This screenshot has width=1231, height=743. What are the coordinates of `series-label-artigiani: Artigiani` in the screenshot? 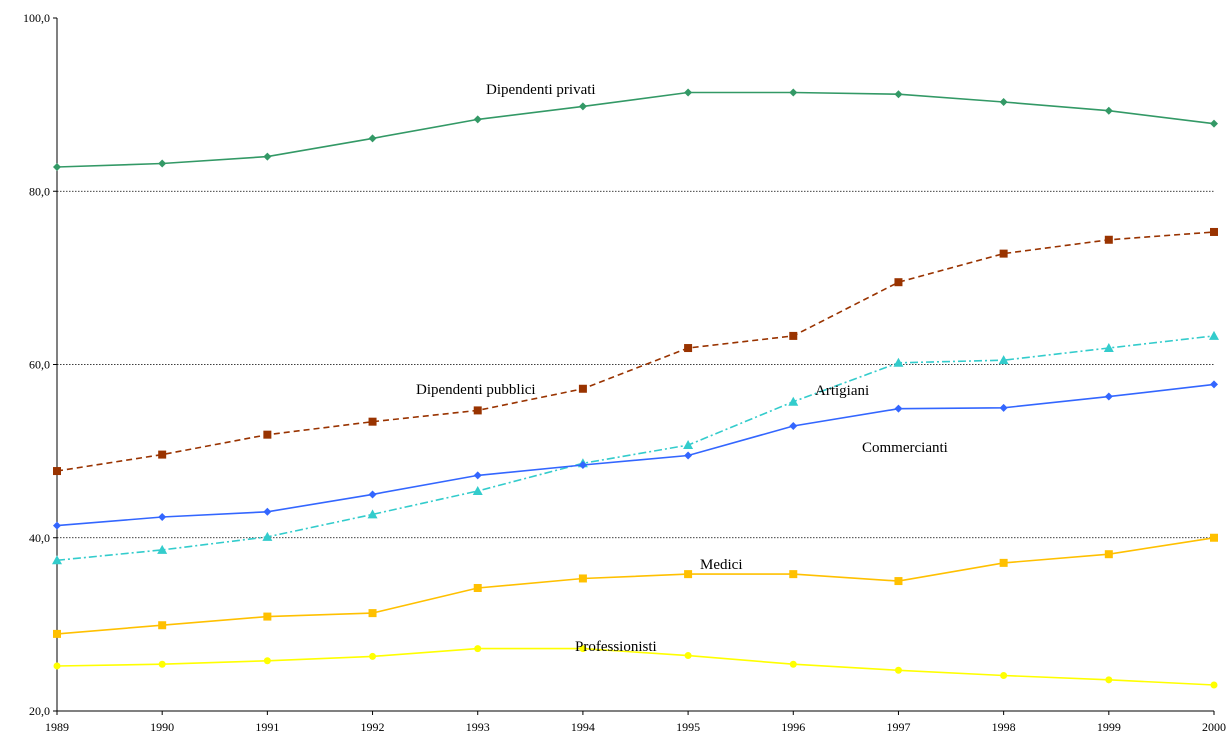 It's located at (842, 391).